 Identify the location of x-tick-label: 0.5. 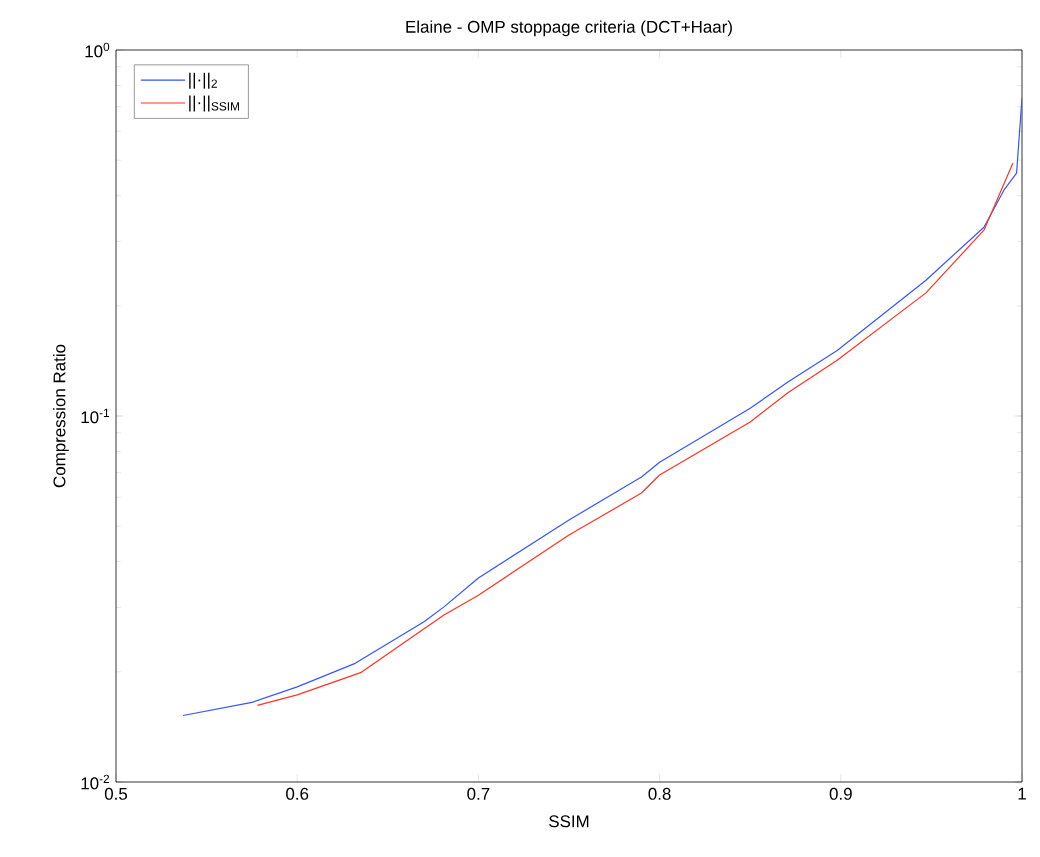
(116, 793).